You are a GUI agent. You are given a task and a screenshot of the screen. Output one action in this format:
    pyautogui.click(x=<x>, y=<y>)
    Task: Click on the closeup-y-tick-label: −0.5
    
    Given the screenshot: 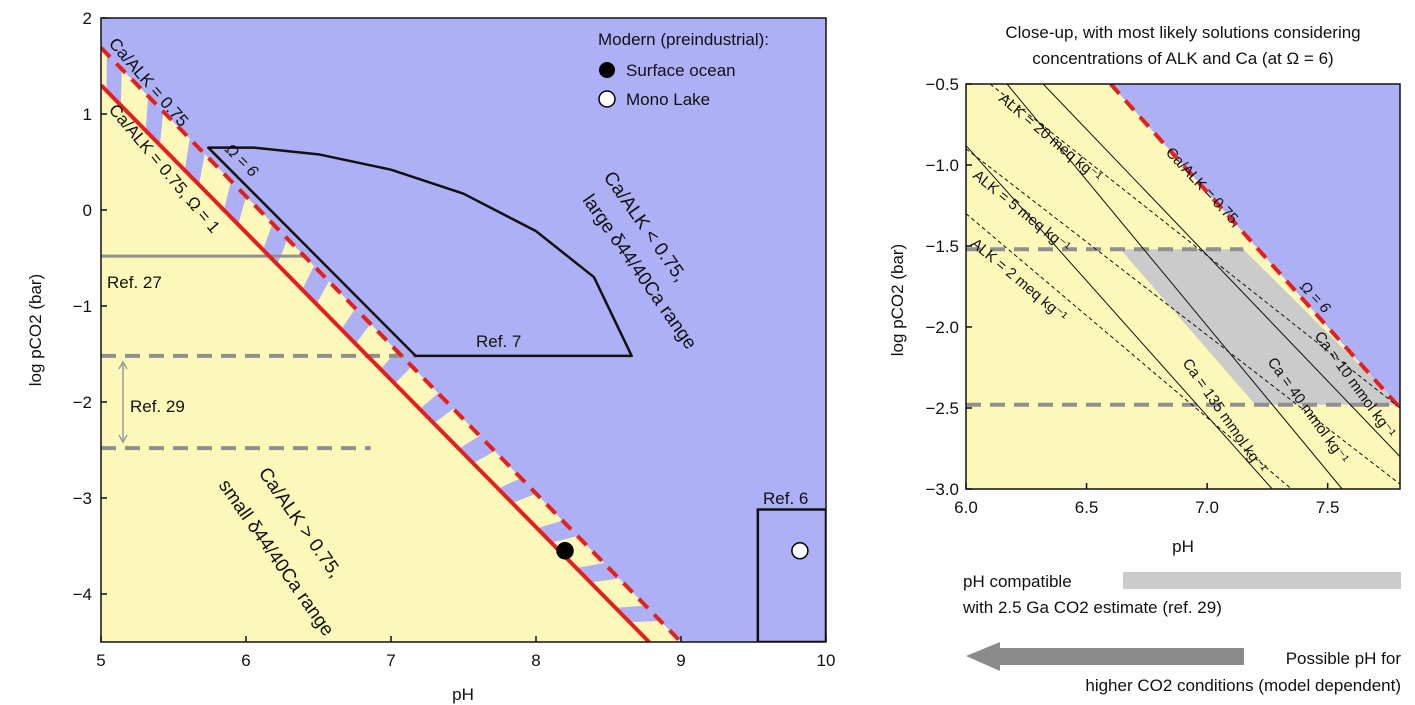 What is the action you would take?
    pyautogui.click(x=942, y=84)
    